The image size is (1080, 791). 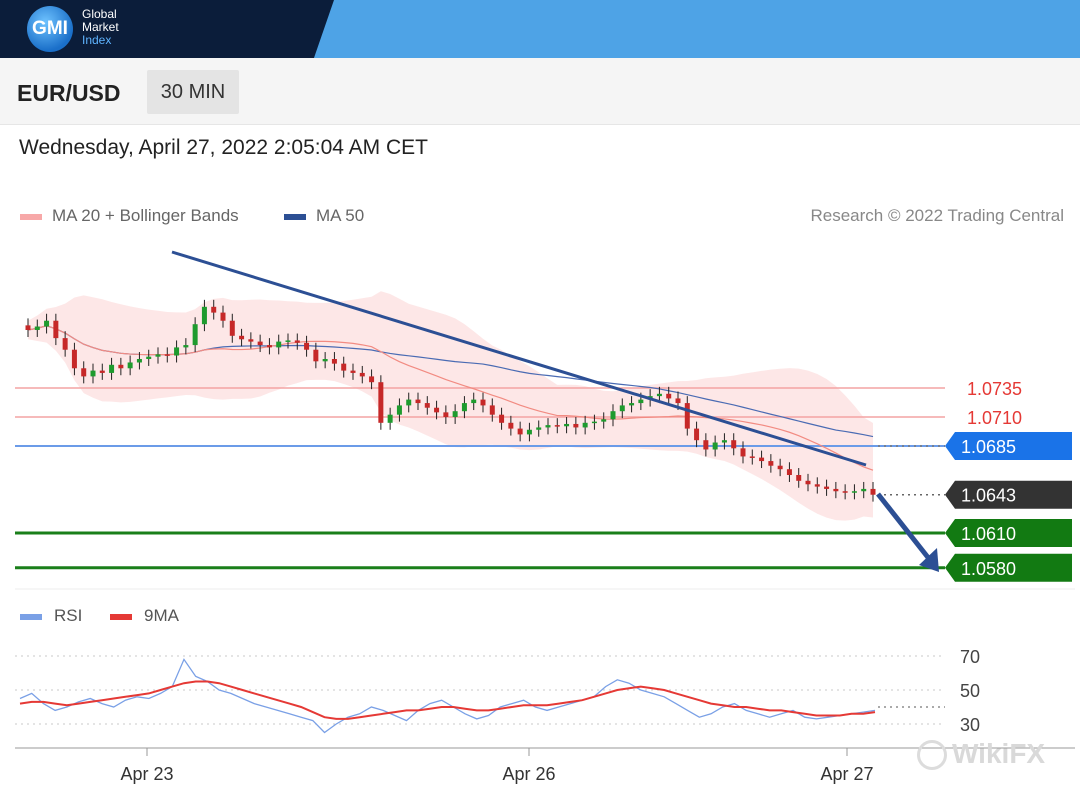 What do you see at coordinates (988, 534) in the screenshot?
I see `level-label-1.0610: 1.0610` at bounding box center [988, 534].